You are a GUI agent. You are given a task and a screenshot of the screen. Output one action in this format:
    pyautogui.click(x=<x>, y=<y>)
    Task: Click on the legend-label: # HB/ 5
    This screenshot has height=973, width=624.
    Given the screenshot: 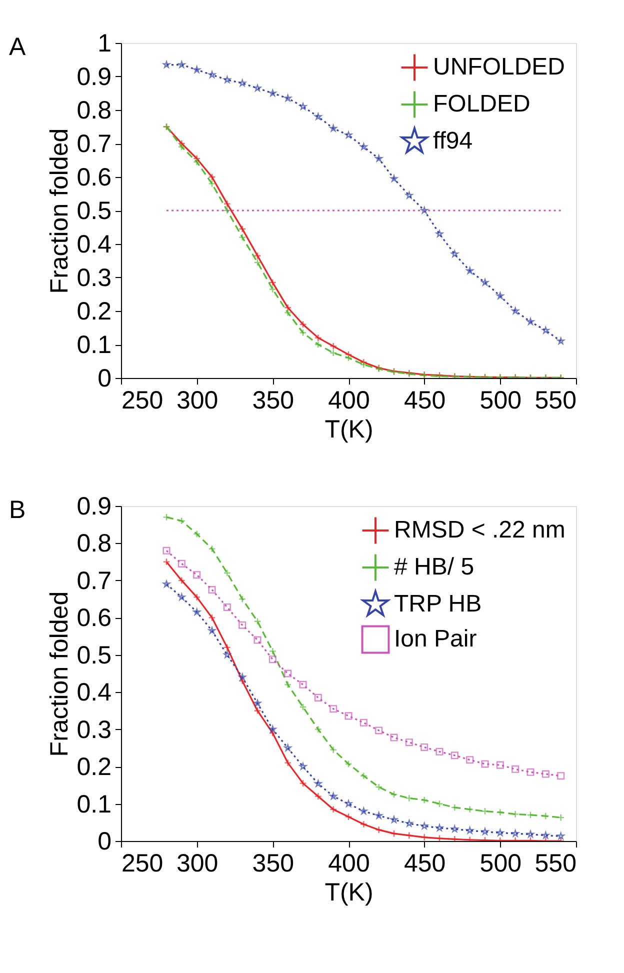 What is the action you would take?
    pyautogui.click(x=434, y=567)
    